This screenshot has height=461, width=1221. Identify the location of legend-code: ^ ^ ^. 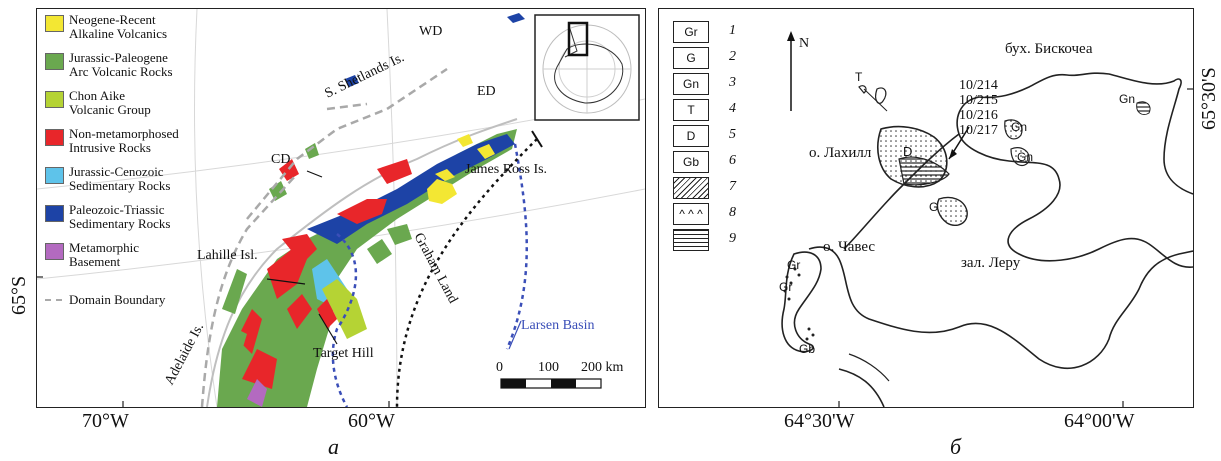
(691, 214).